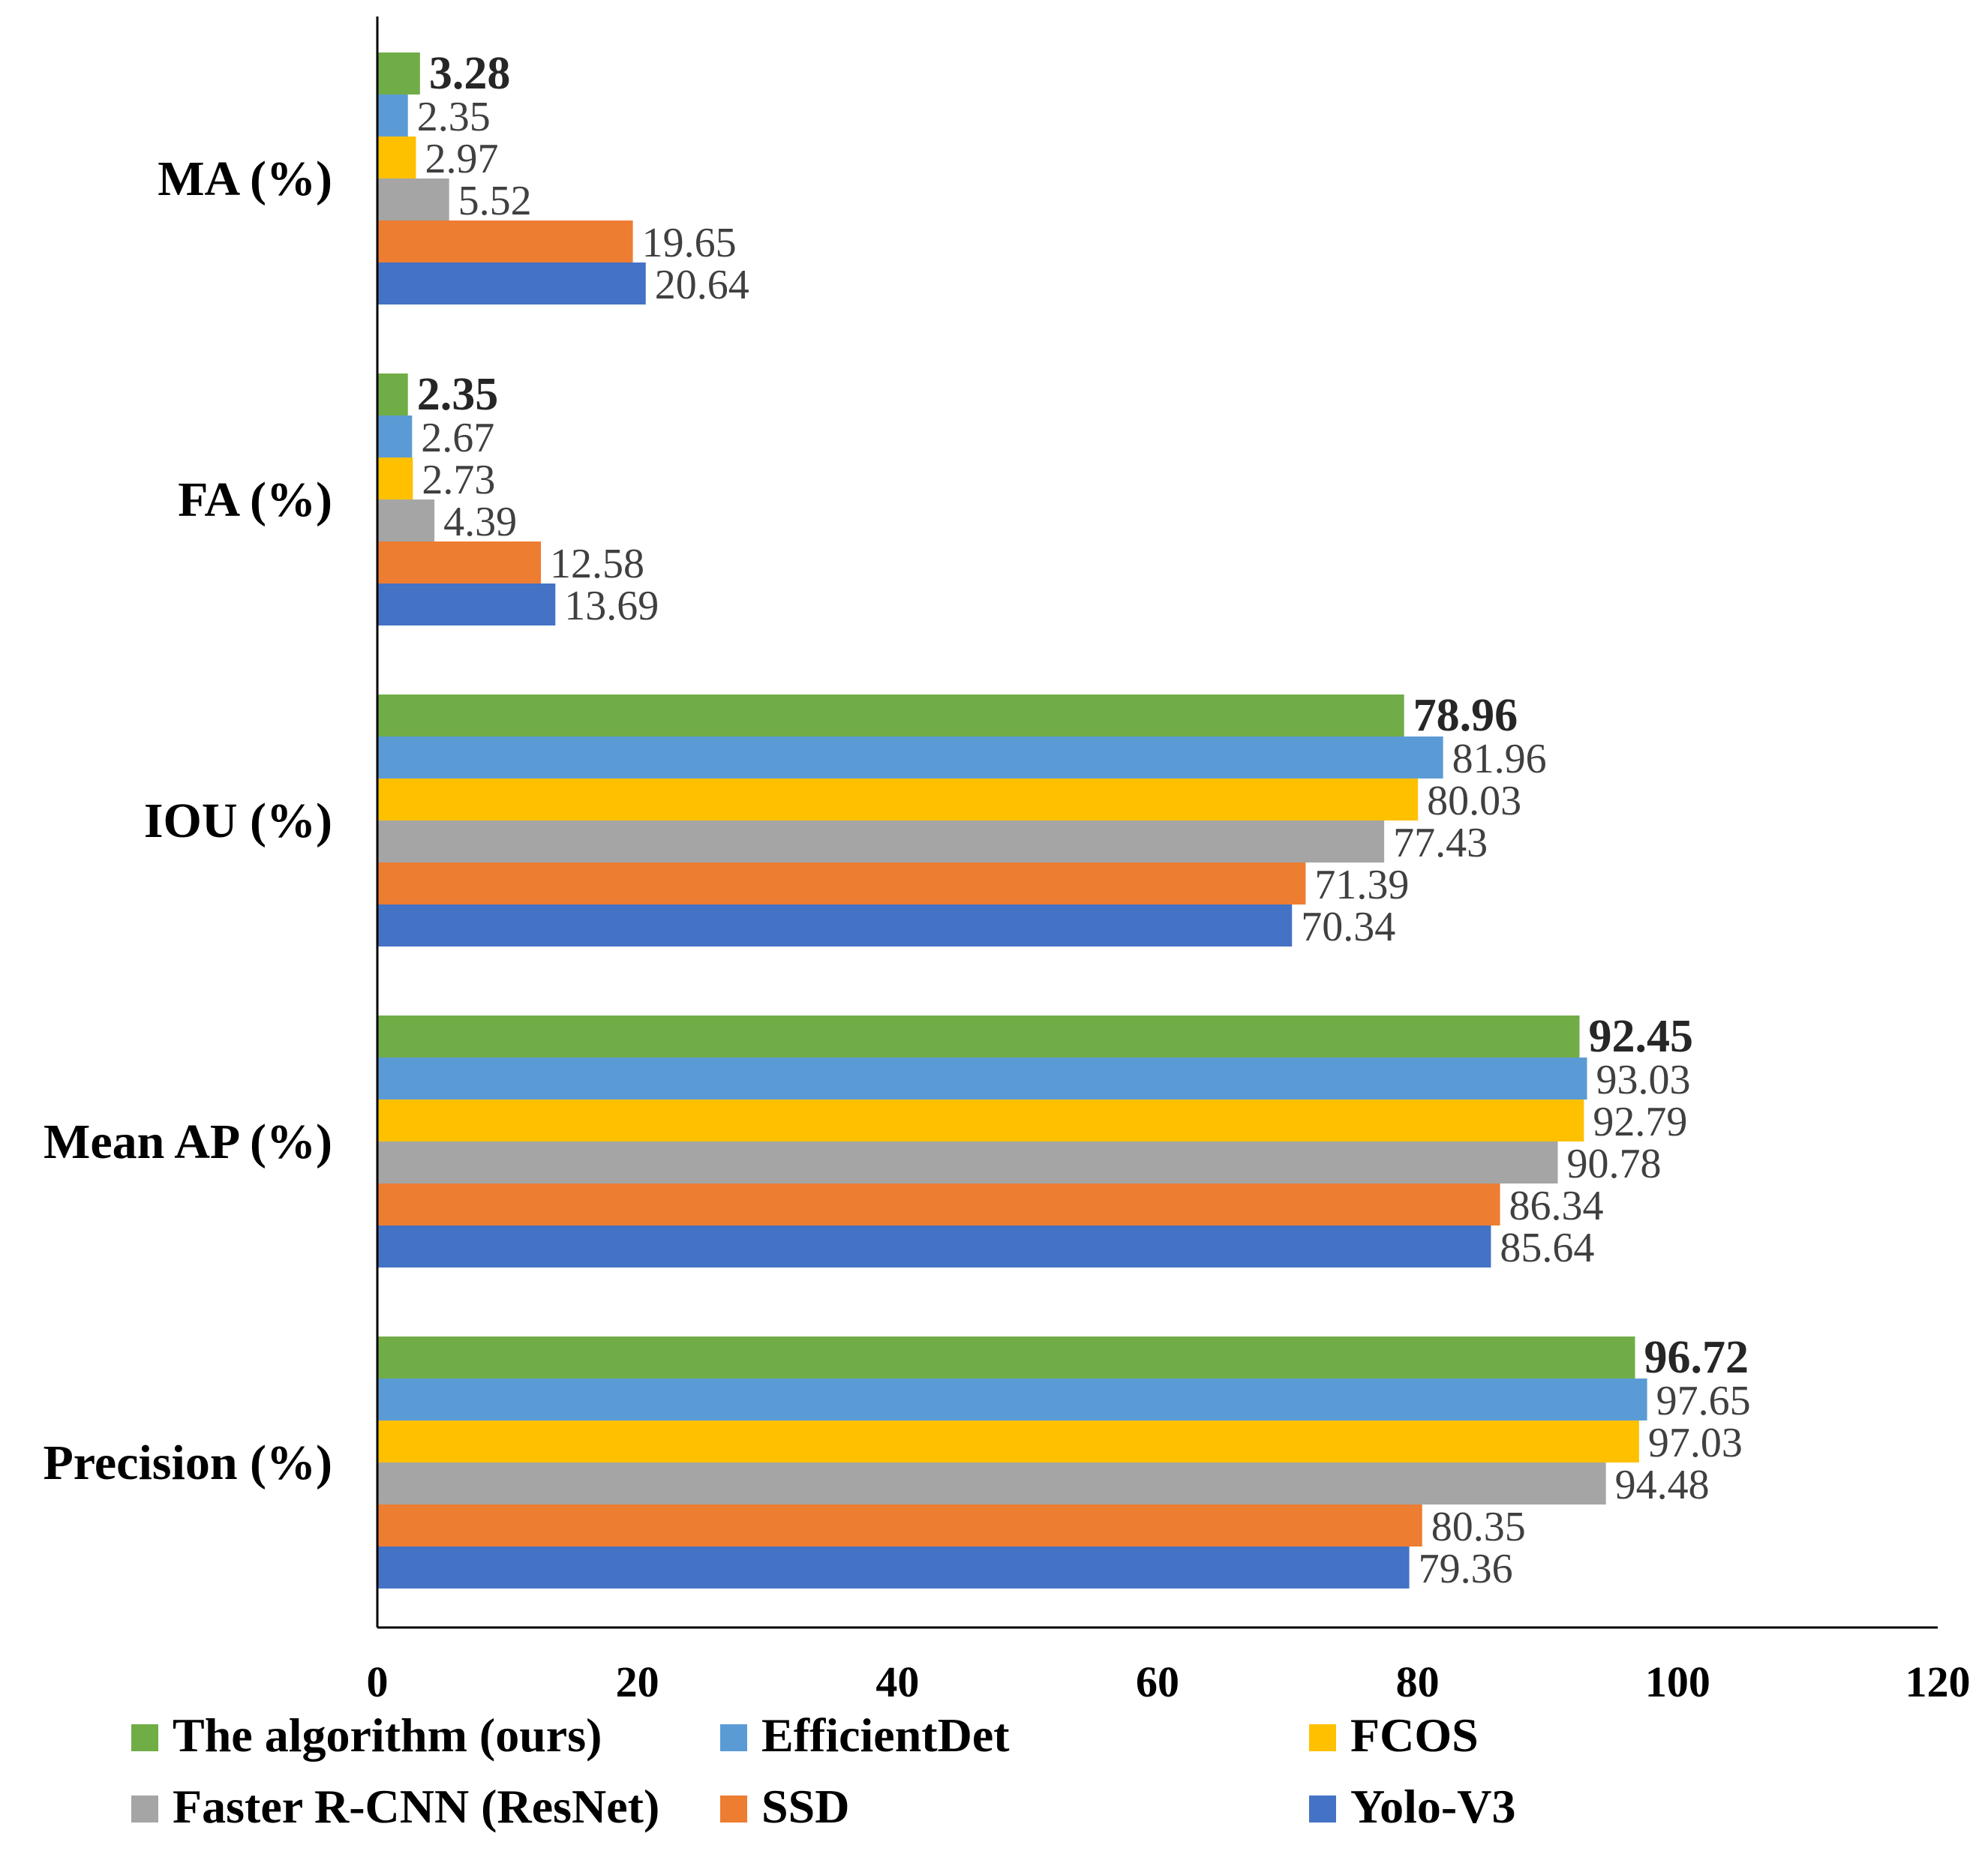 This screenshot has height=1863, width=1988. Describe the element at coordinates (470, 73) in the screenshot. I see `value-label: 3.28` at that location.